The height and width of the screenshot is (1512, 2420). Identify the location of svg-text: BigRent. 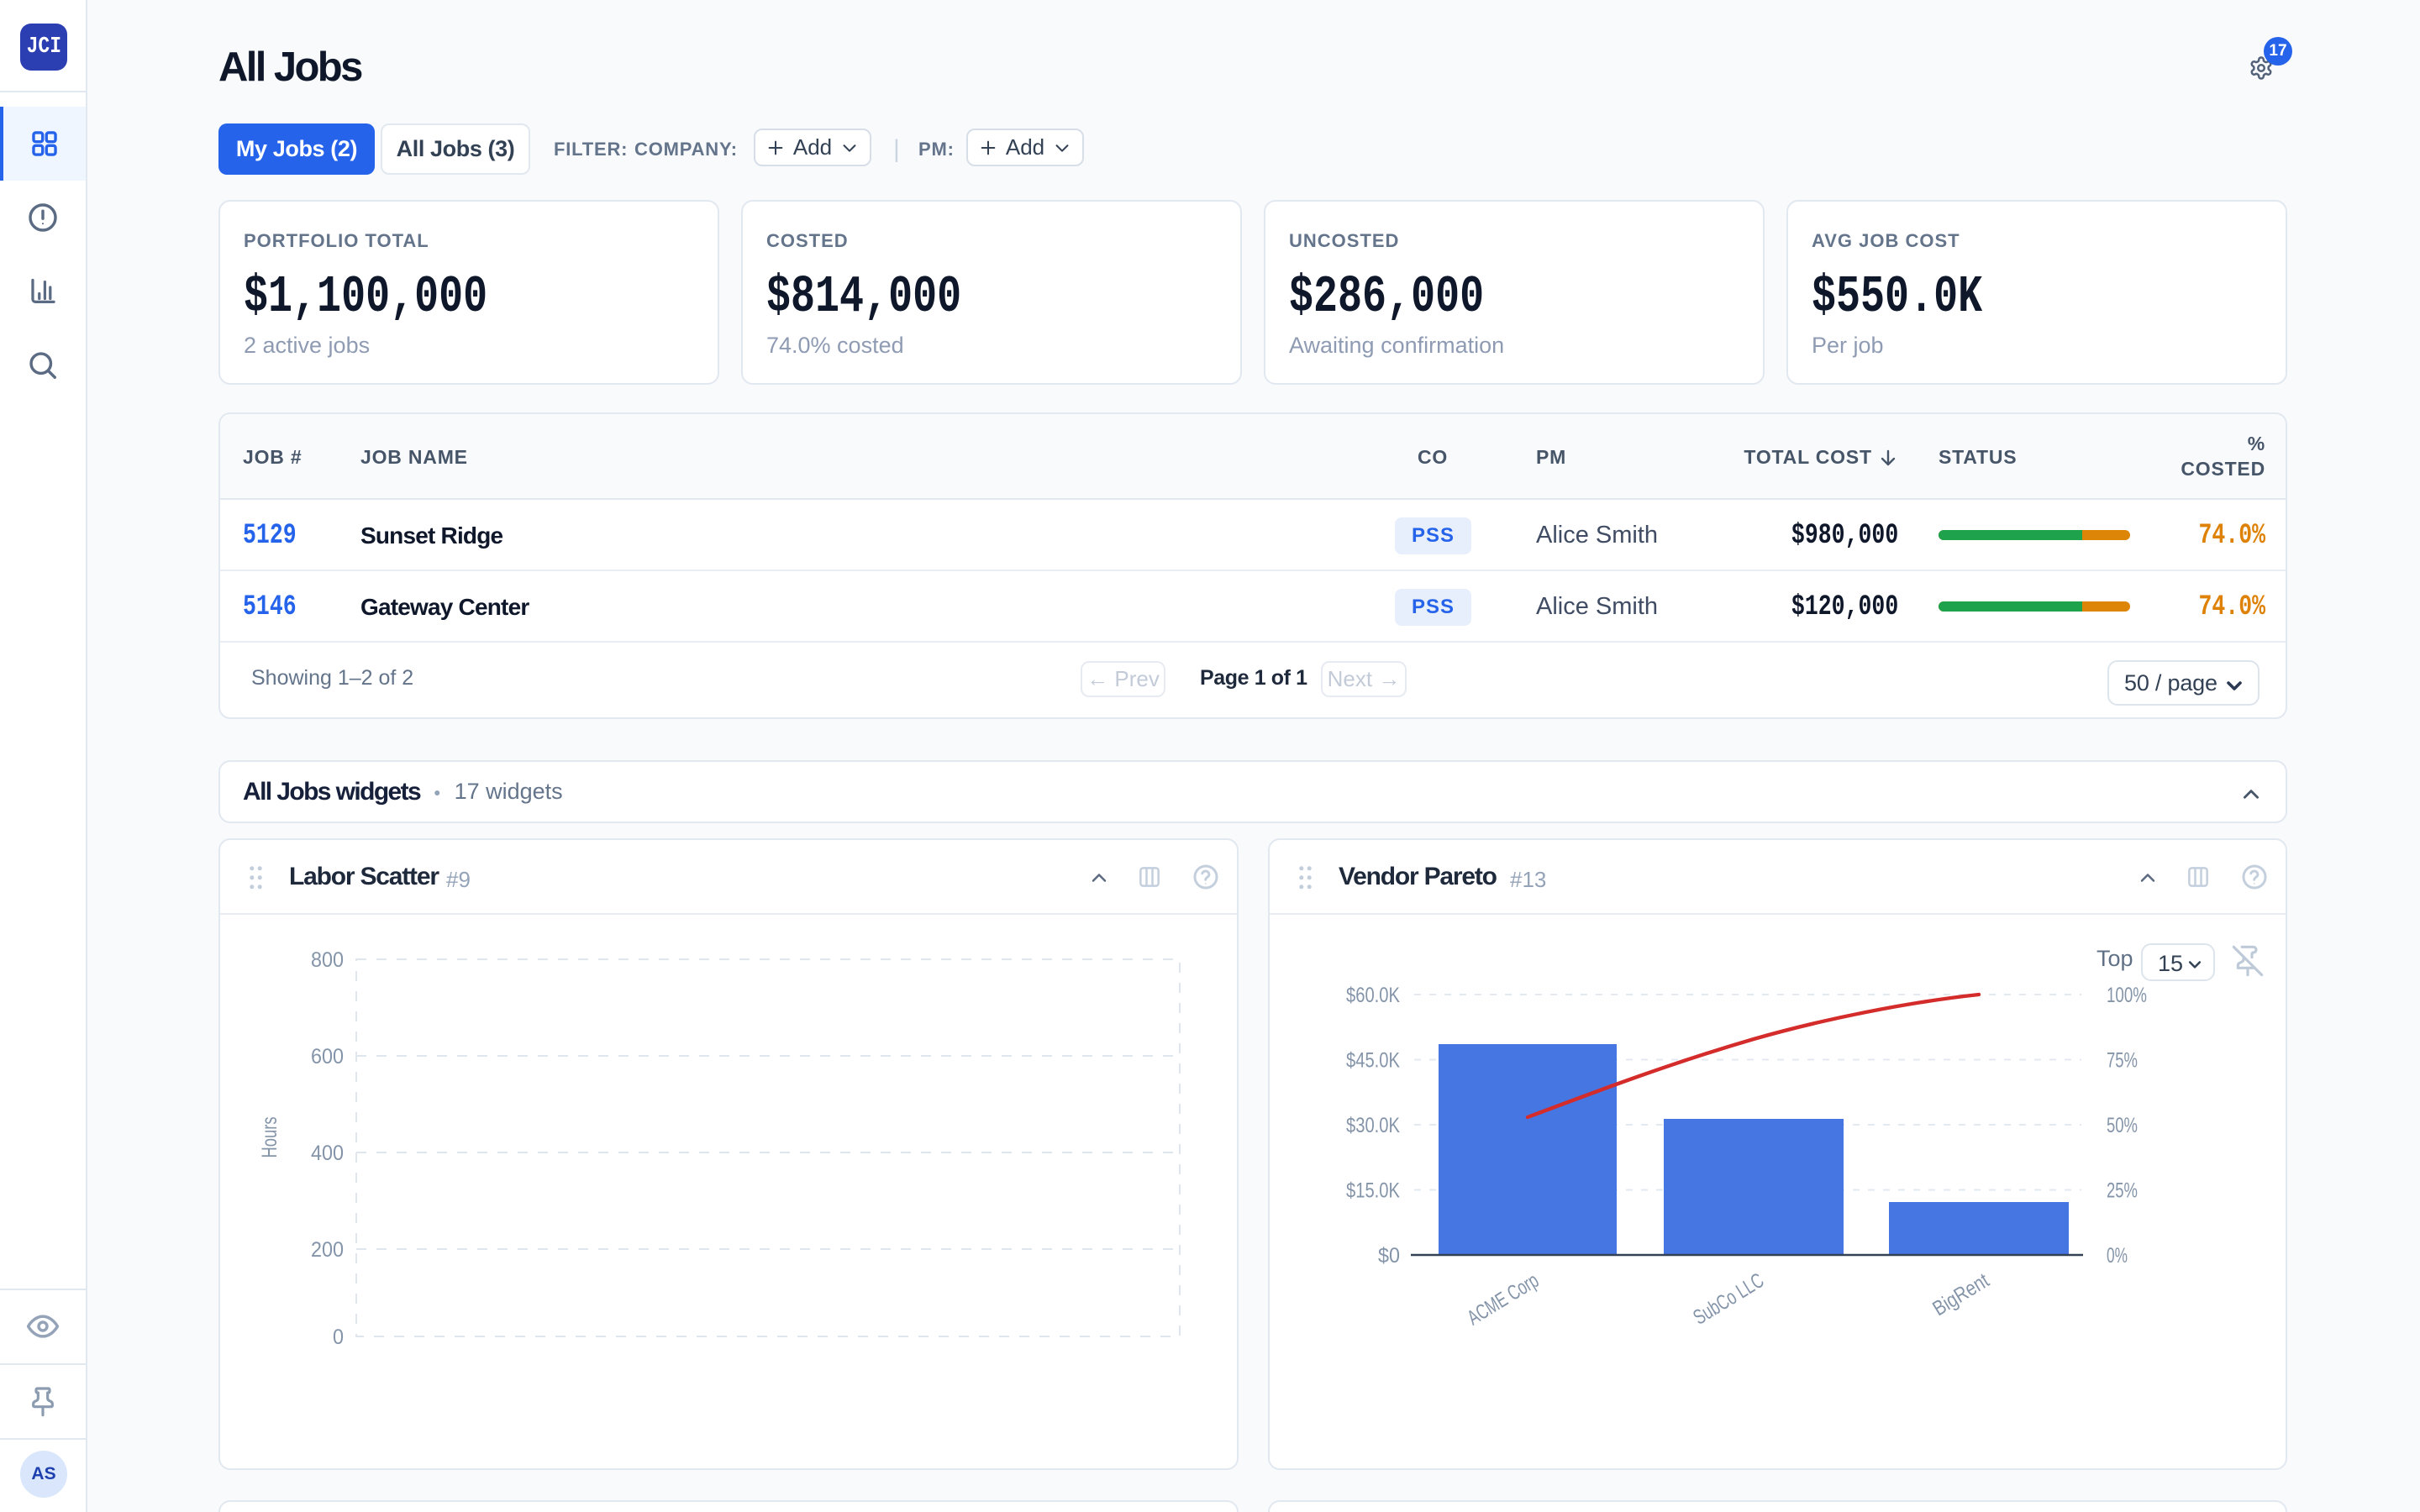
(1961, 1294).